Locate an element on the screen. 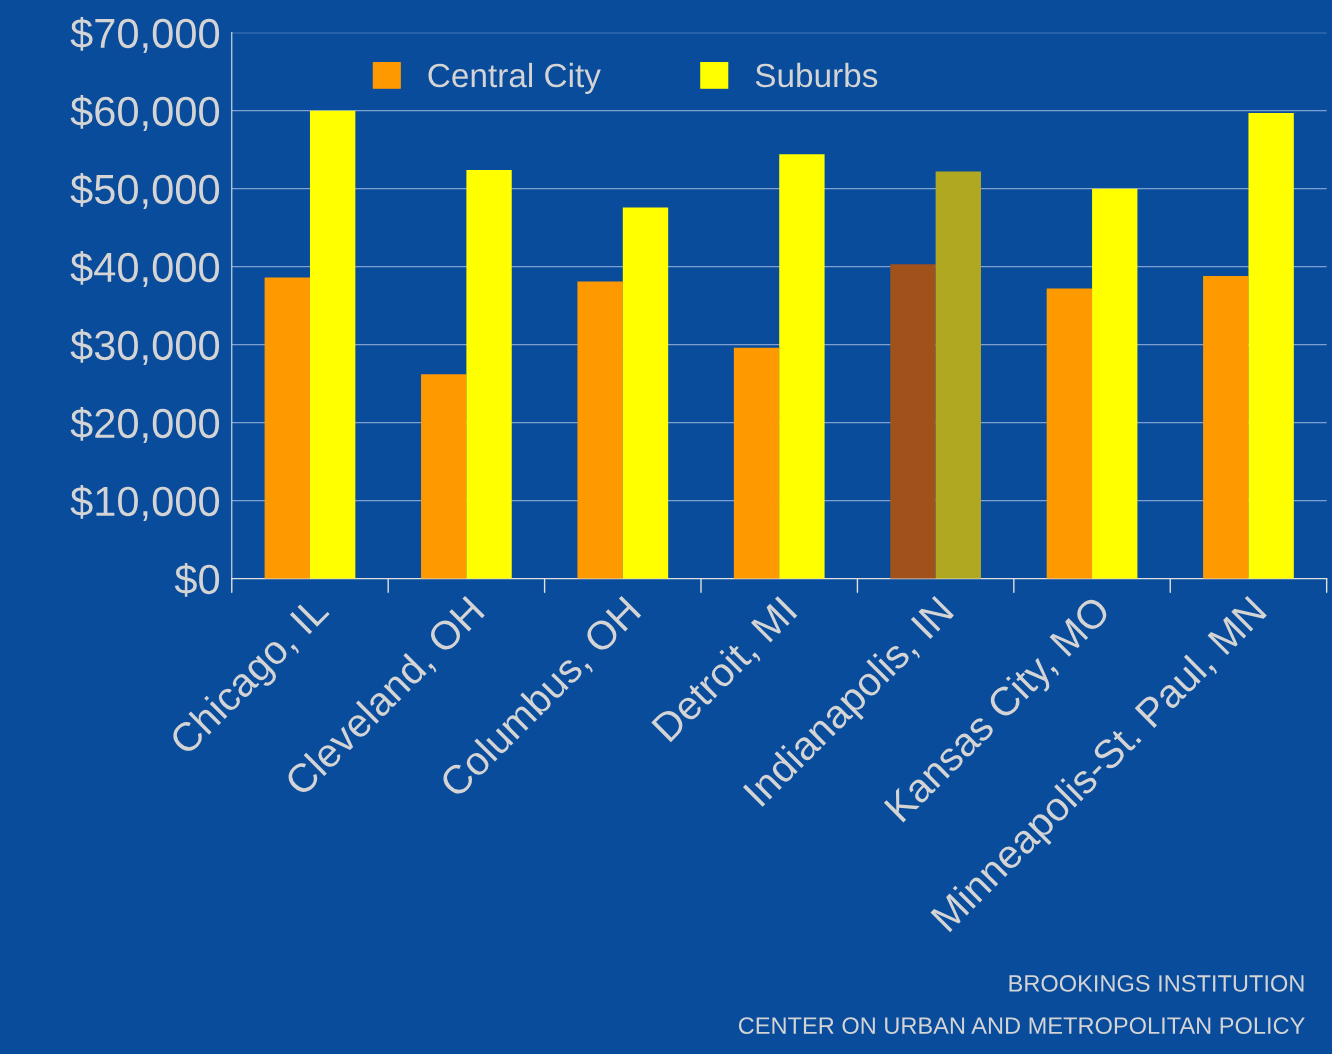  y-tick-label: $0 is located at coordinates (197, 579).